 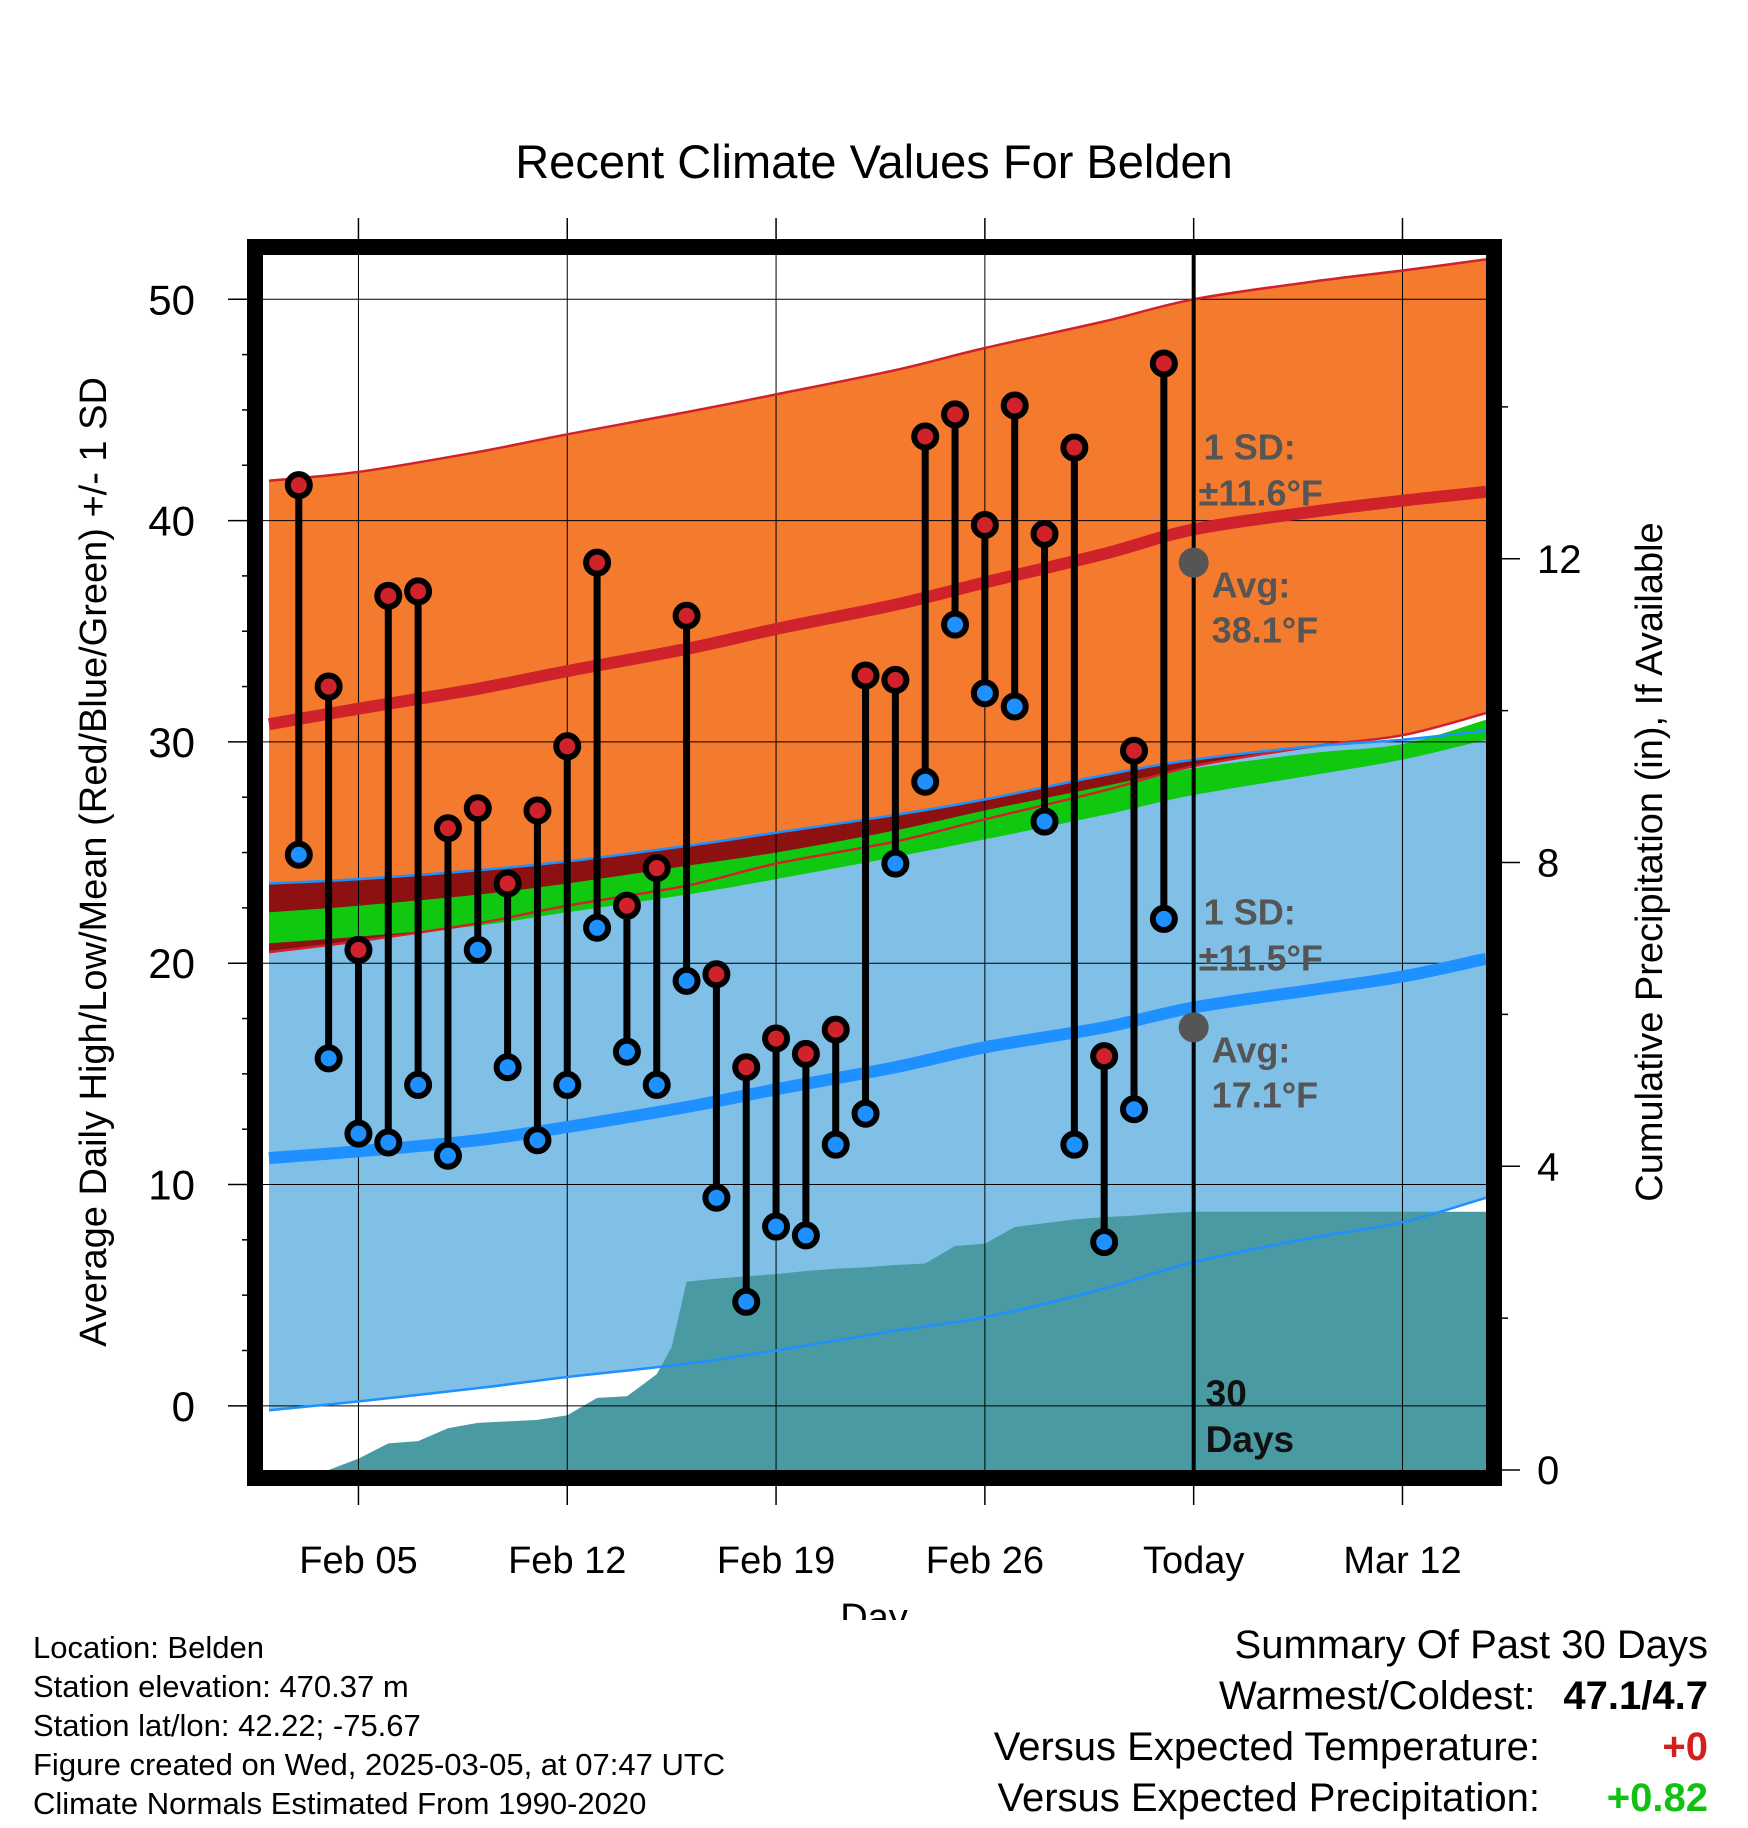 I want to click on low-avg-value: 17.1°F, so click(x=1265, y=1094).